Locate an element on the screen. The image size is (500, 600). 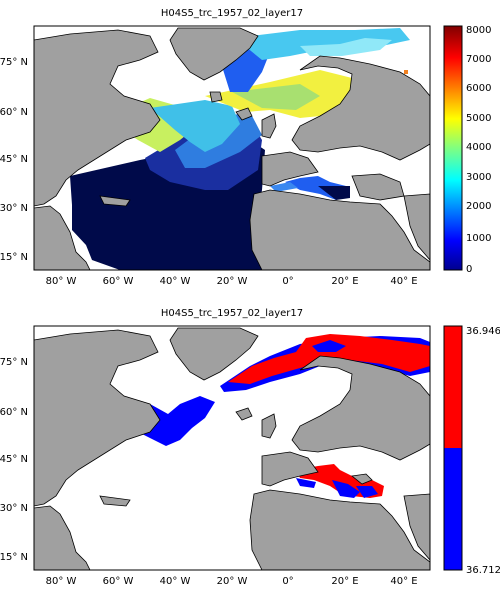
colorbar-tick-1000: 1000 is located at coordinates (478, 238).